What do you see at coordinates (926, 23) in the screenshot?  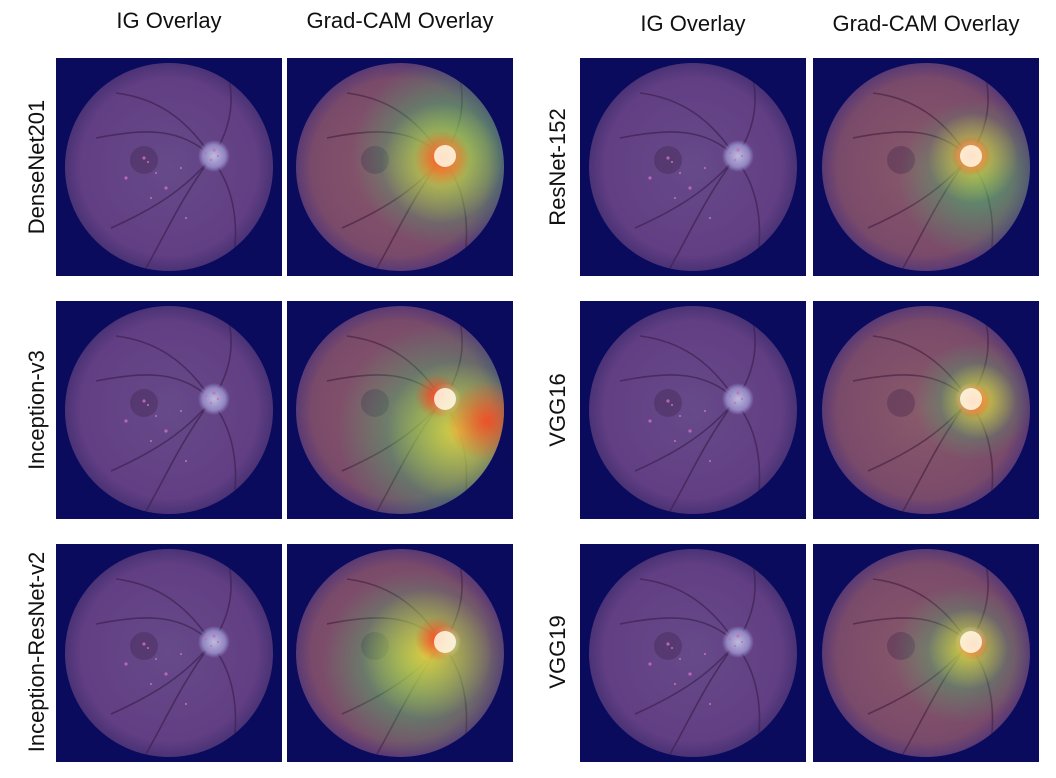 I see `header-gradcam-overlay-right: Grad-CAM Overlay` at bounding box center [926, 23].